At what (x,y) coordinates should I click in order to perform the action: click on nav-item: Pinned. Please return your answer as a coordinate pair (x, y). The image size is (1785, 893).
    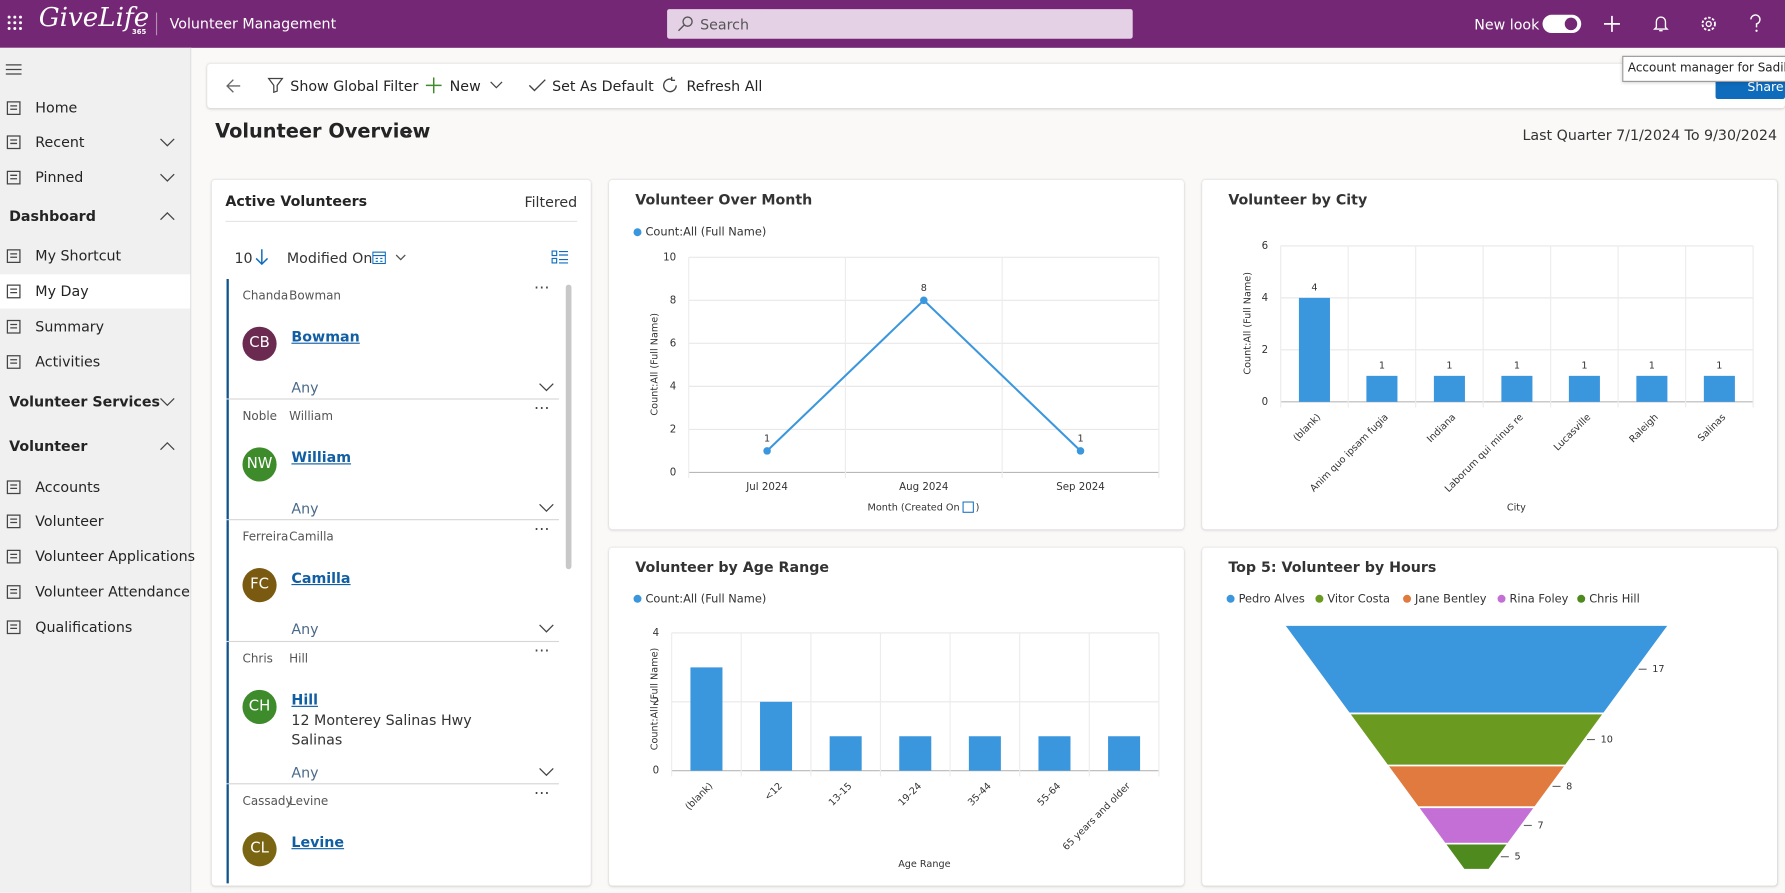
    Looking at the image, I should click on (95, 178).